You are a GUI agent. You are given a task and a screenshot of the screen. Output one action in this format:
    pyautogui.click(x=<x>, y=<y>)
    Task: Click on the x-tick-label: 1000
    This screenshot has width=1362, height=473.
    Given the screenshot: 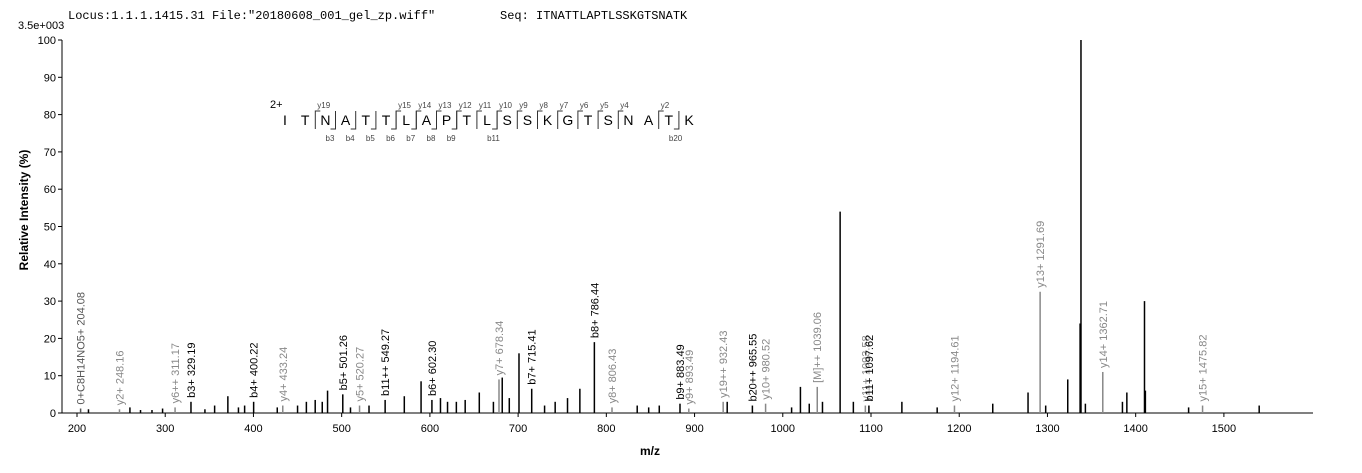 What is the action you would take?
    pyautogui.click(x=783, y=429)
    